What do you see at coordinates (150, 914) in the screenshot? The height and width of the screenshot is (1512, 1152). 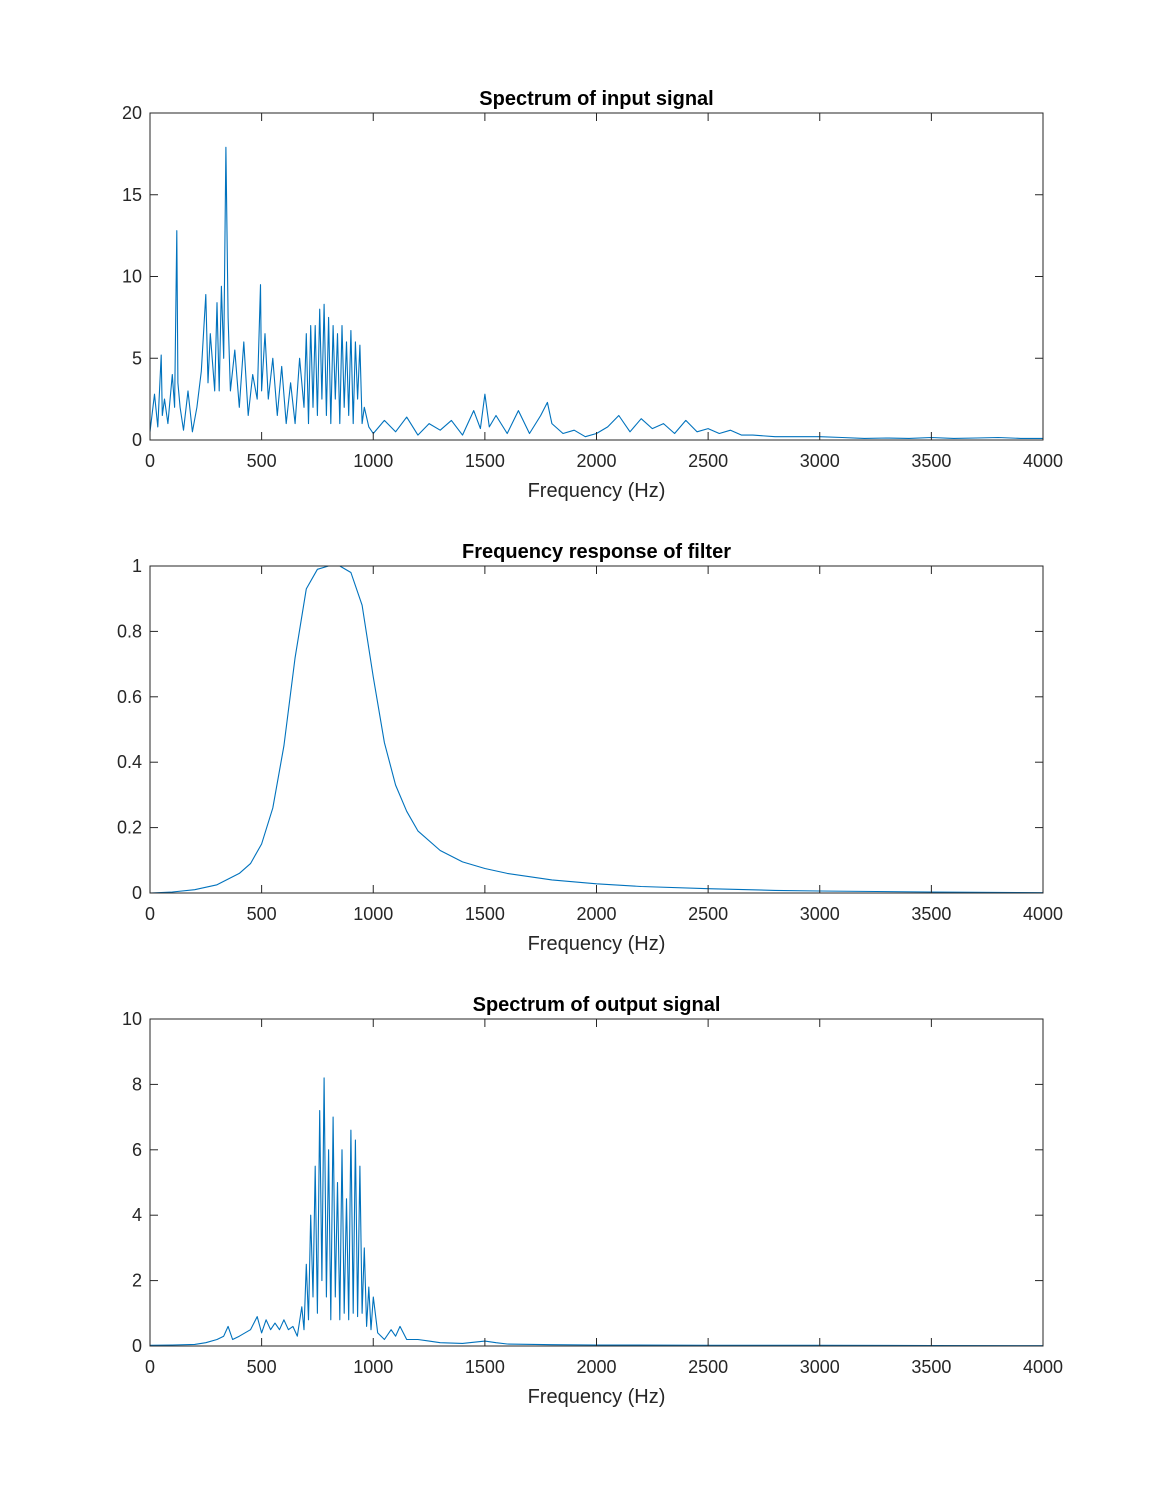 I see `filter-xtick-label: 0` at bounding box center [150, 914].